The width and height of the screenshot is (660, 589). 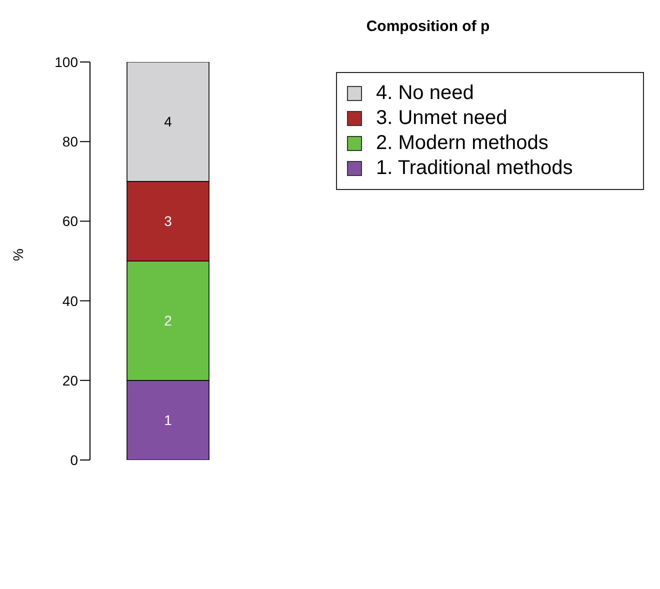 What do you see at coordinates (66, 62) in the screenshot?
I see `y-tick-label: 100` at bounding box center [66, 62].